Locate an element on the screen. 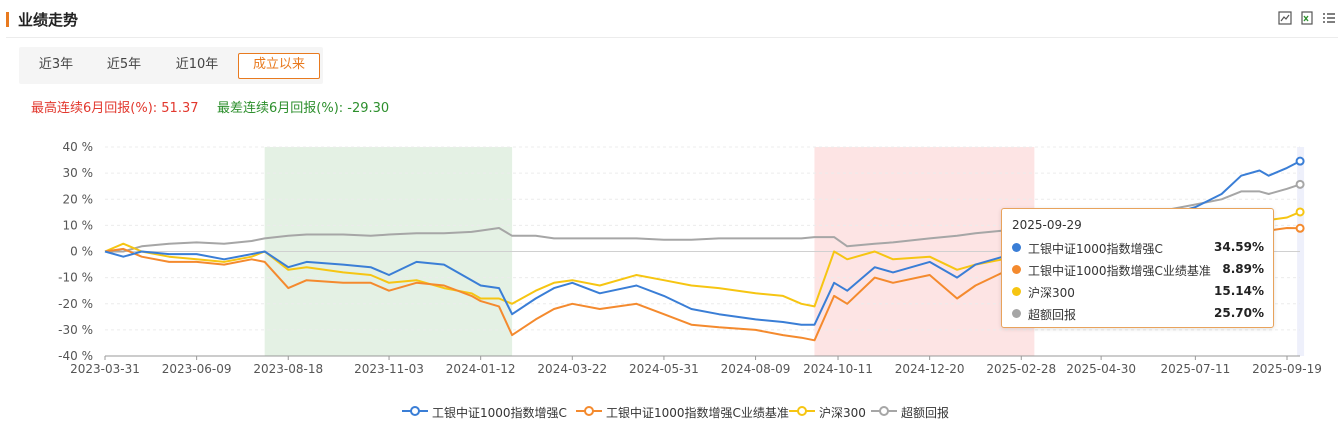  x-tick-label: 2024-01-12 is located at coordinates (481, 369).